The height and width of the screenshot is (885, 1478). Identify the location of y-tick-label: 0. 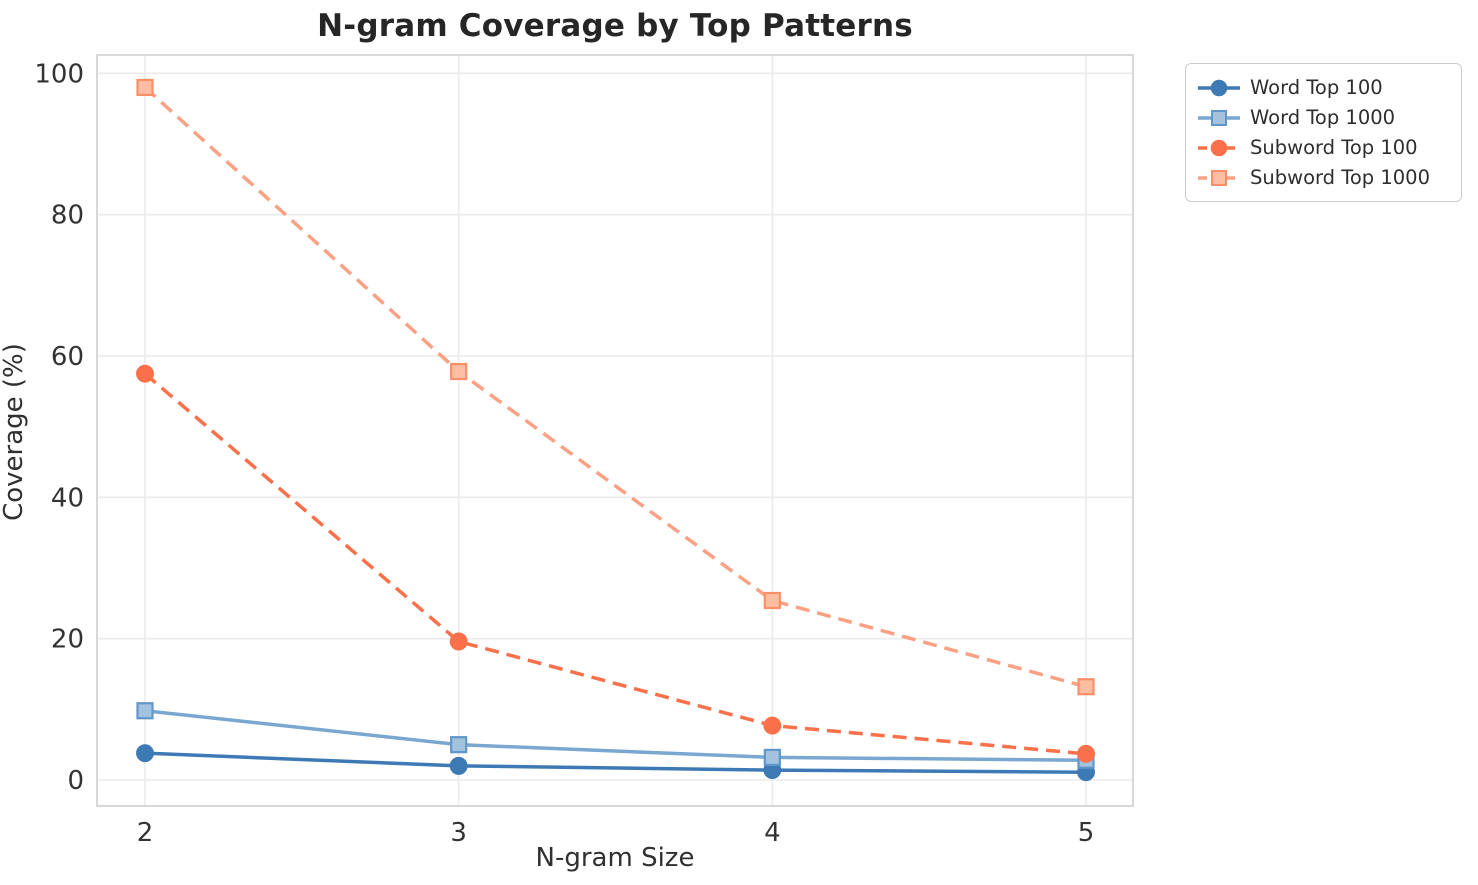
(75, 781).